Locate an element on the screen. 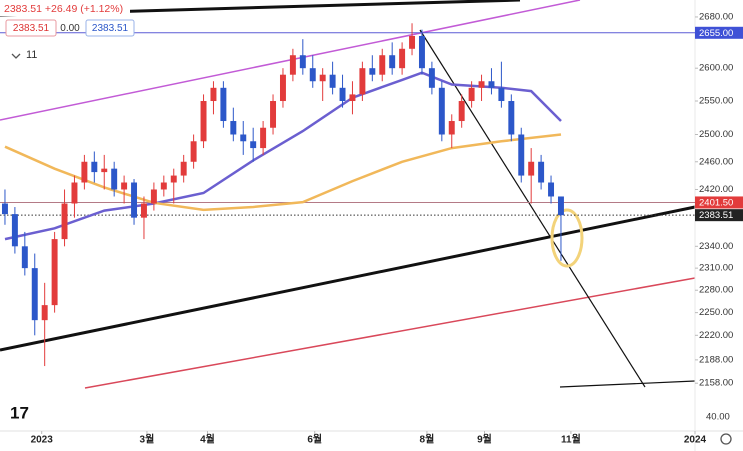 The image size is (743, 451). x-tick-label: 4월 is located at coordinates (207, 440).